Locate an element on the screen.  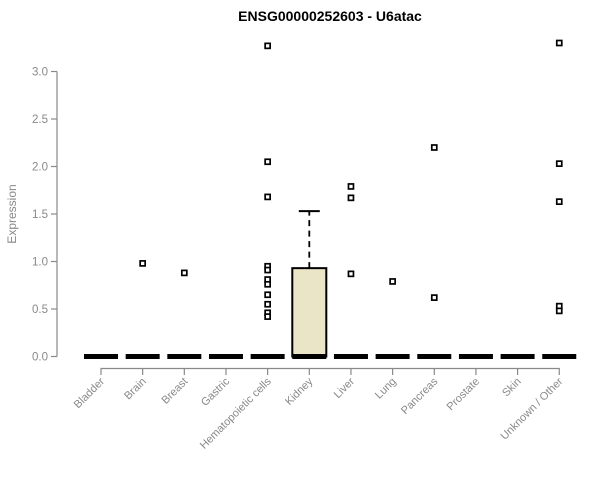
y-axis-title: Expression is located at coordinates (12, 213).